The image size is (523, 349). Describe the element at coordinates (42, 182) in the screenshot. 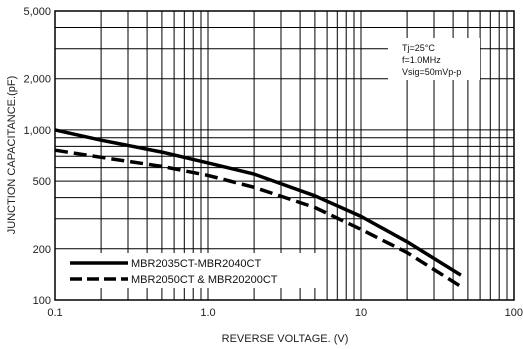

I see `y-tick-label: 500` at that location.